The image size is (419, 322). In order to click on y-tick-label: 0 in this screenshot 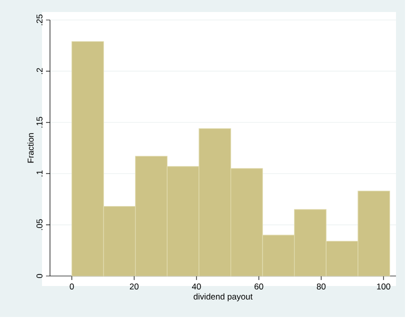, I will do `click(39, 276)`.